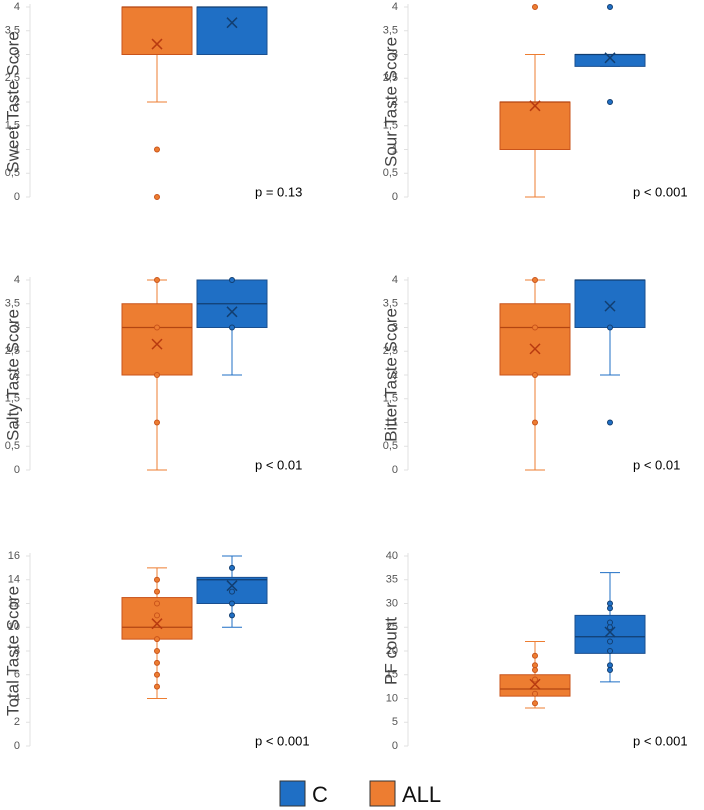  Describe the element at coordinates (392, 556) in the screenshot. I see `y-tick-label: 40` at that location.